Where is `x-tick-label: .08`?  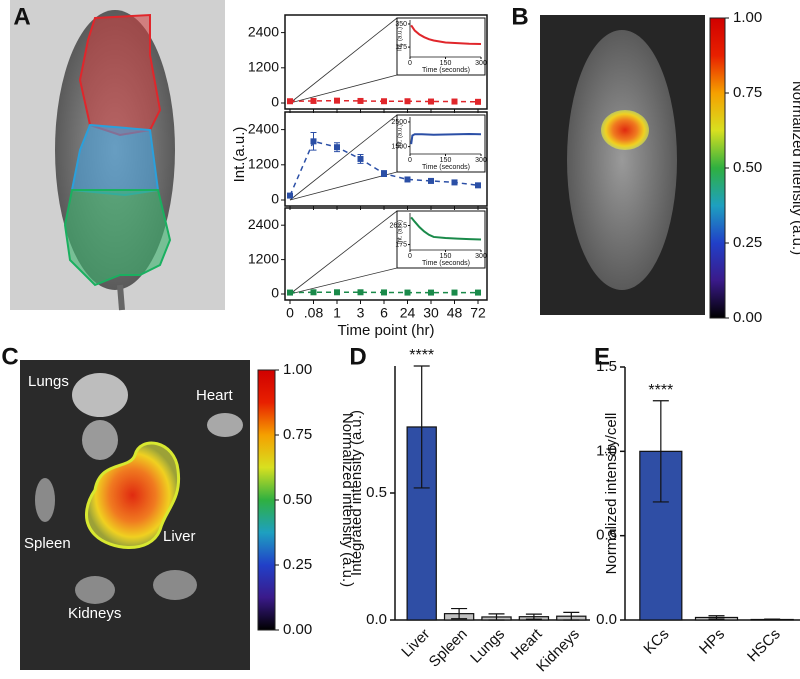 x-tick-label: .08 is located at coordinates (314, 313).